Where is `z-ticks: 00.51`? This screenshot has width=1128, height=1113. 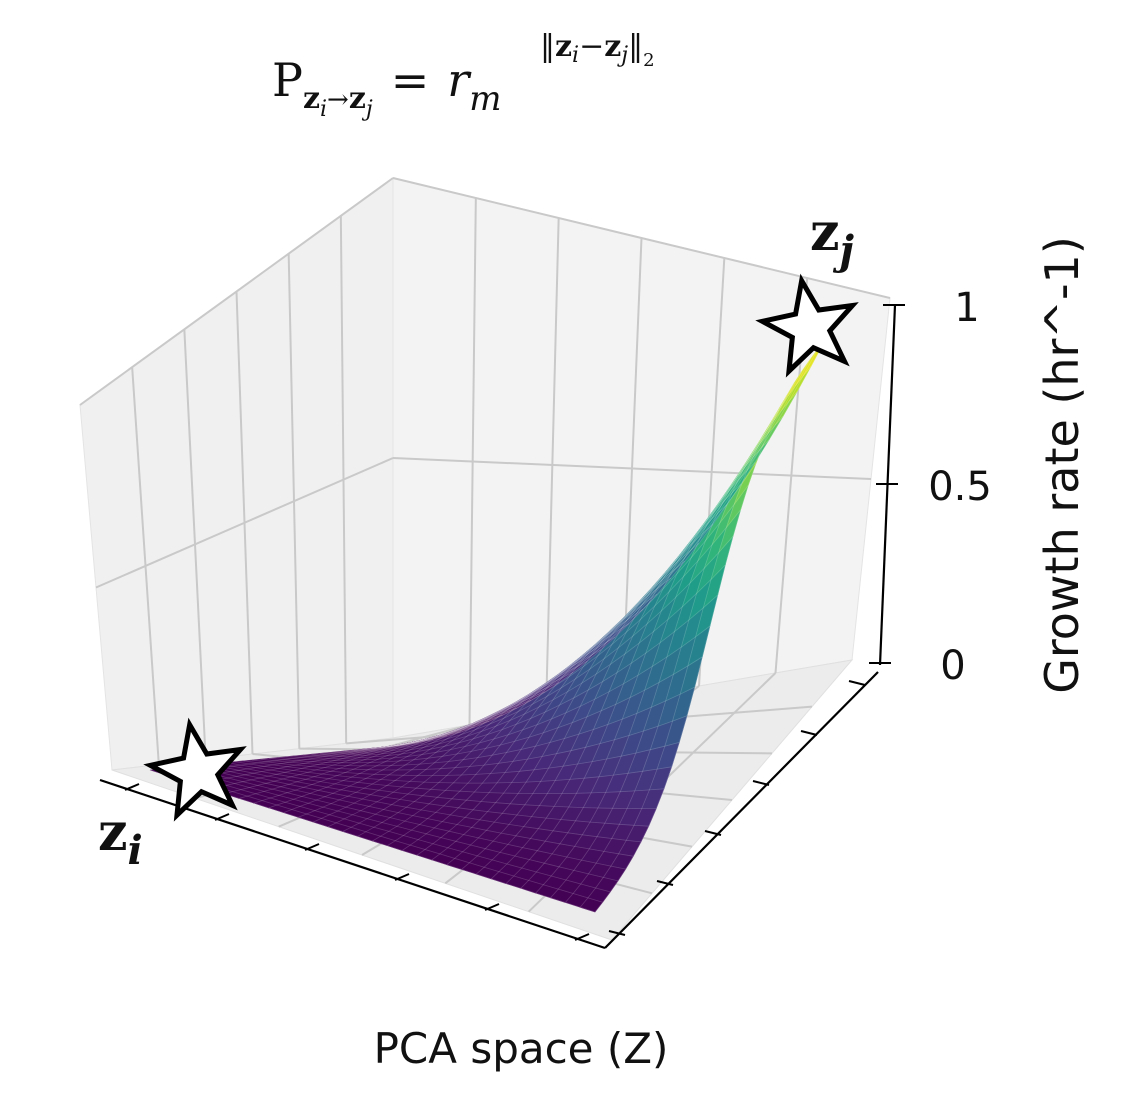 z-ticks: 00.51 is located at coordinates (930, 487).